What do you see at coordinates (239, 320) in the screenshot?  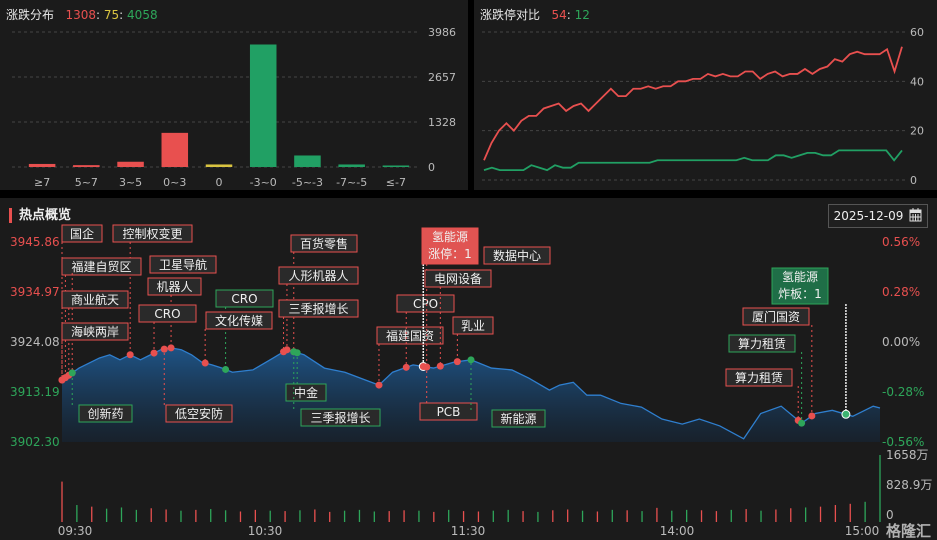 I see `hot-tag-文化传媒: 文化传媒` at bounding box center [239, 320].